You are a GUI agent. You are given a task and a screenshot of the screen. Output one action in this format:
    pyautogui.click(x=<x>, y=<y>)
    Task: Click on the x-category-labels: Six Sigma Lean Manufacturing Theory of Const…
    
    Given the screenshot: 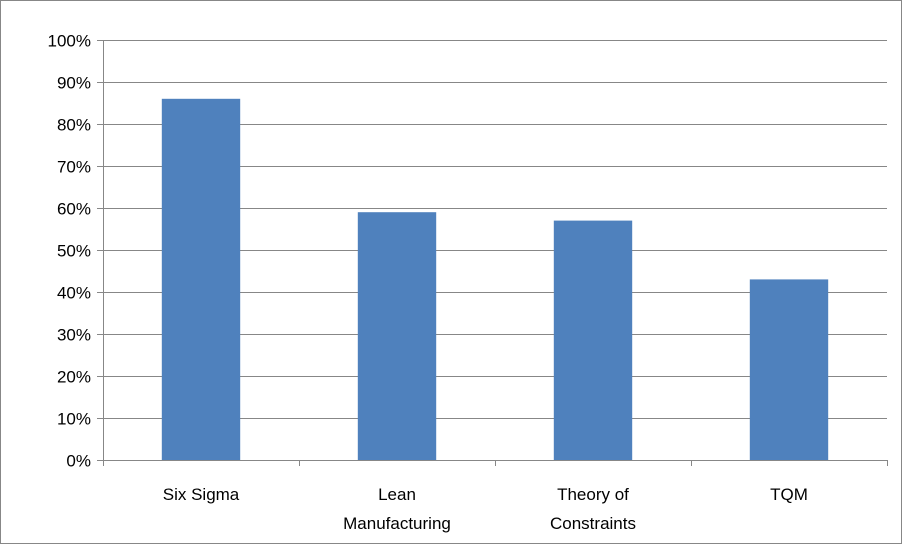 What is the action you would take?
    pyautogui.click(x=485, y=509)
    